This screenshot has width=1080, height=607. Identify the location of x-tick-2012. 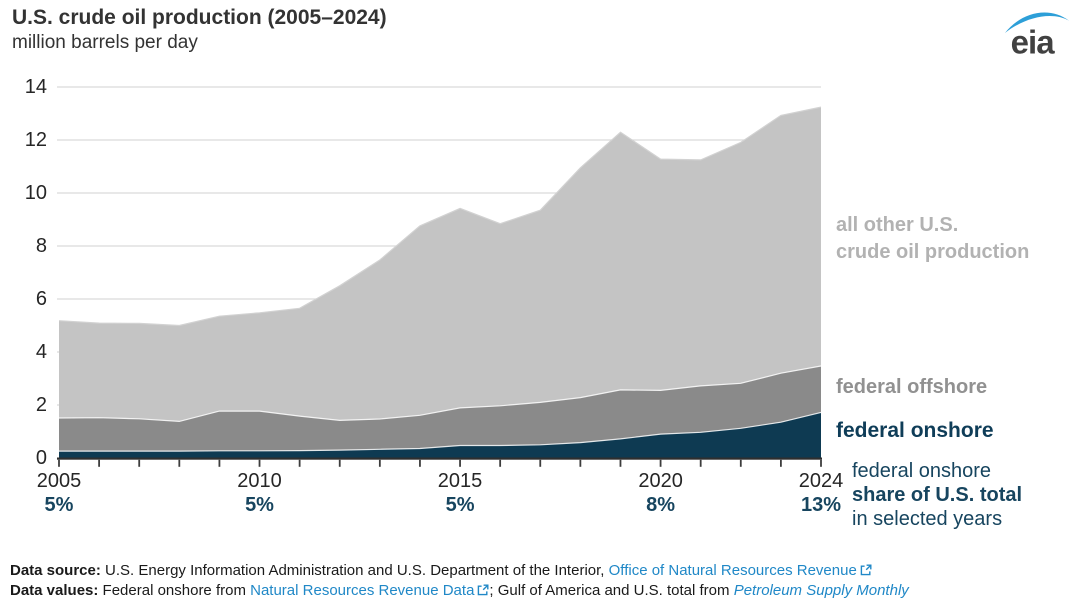
(339, 463).